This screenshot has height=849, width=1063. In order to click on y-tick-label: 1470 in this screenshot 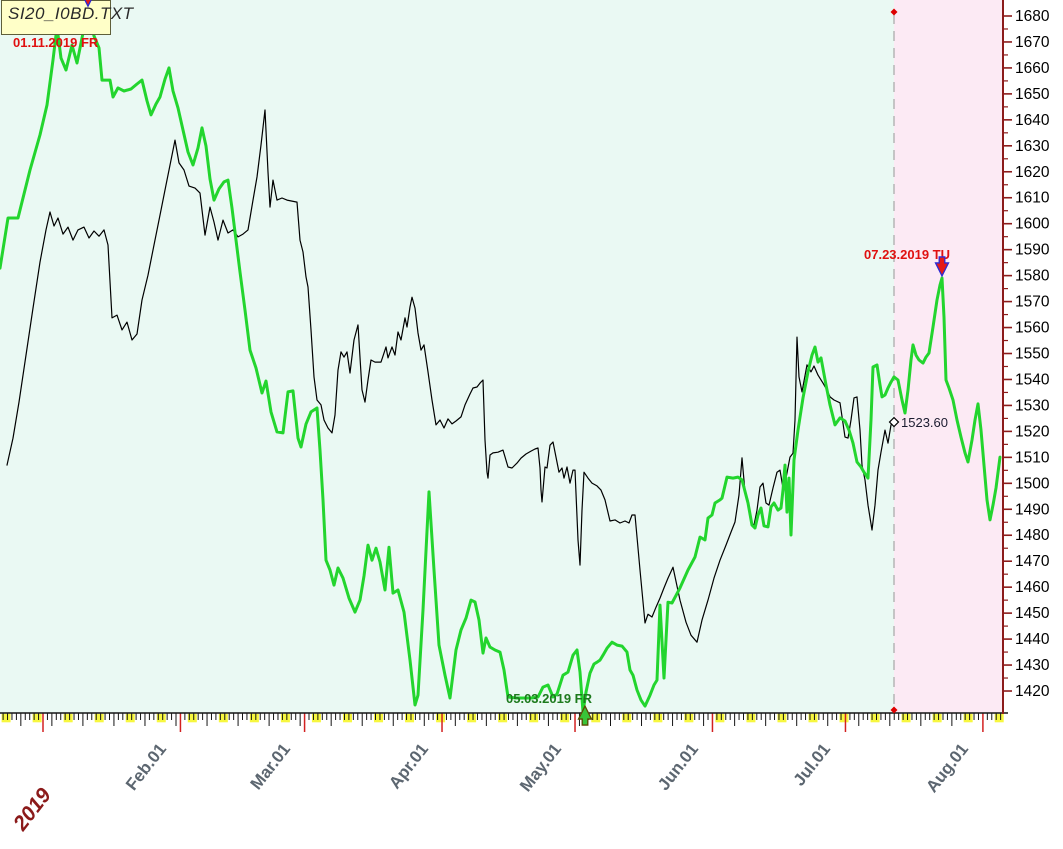, I will do `click(1032, 561)`.